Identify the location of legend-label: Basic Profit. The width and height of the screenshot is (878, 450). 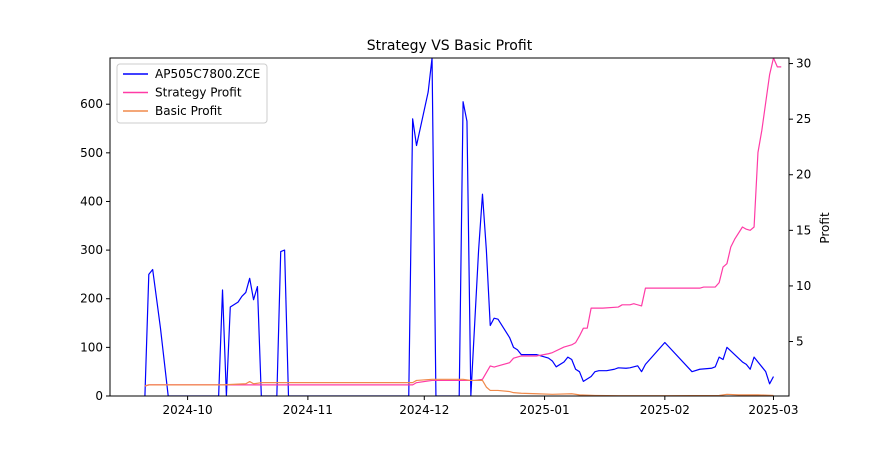
(188, 111).